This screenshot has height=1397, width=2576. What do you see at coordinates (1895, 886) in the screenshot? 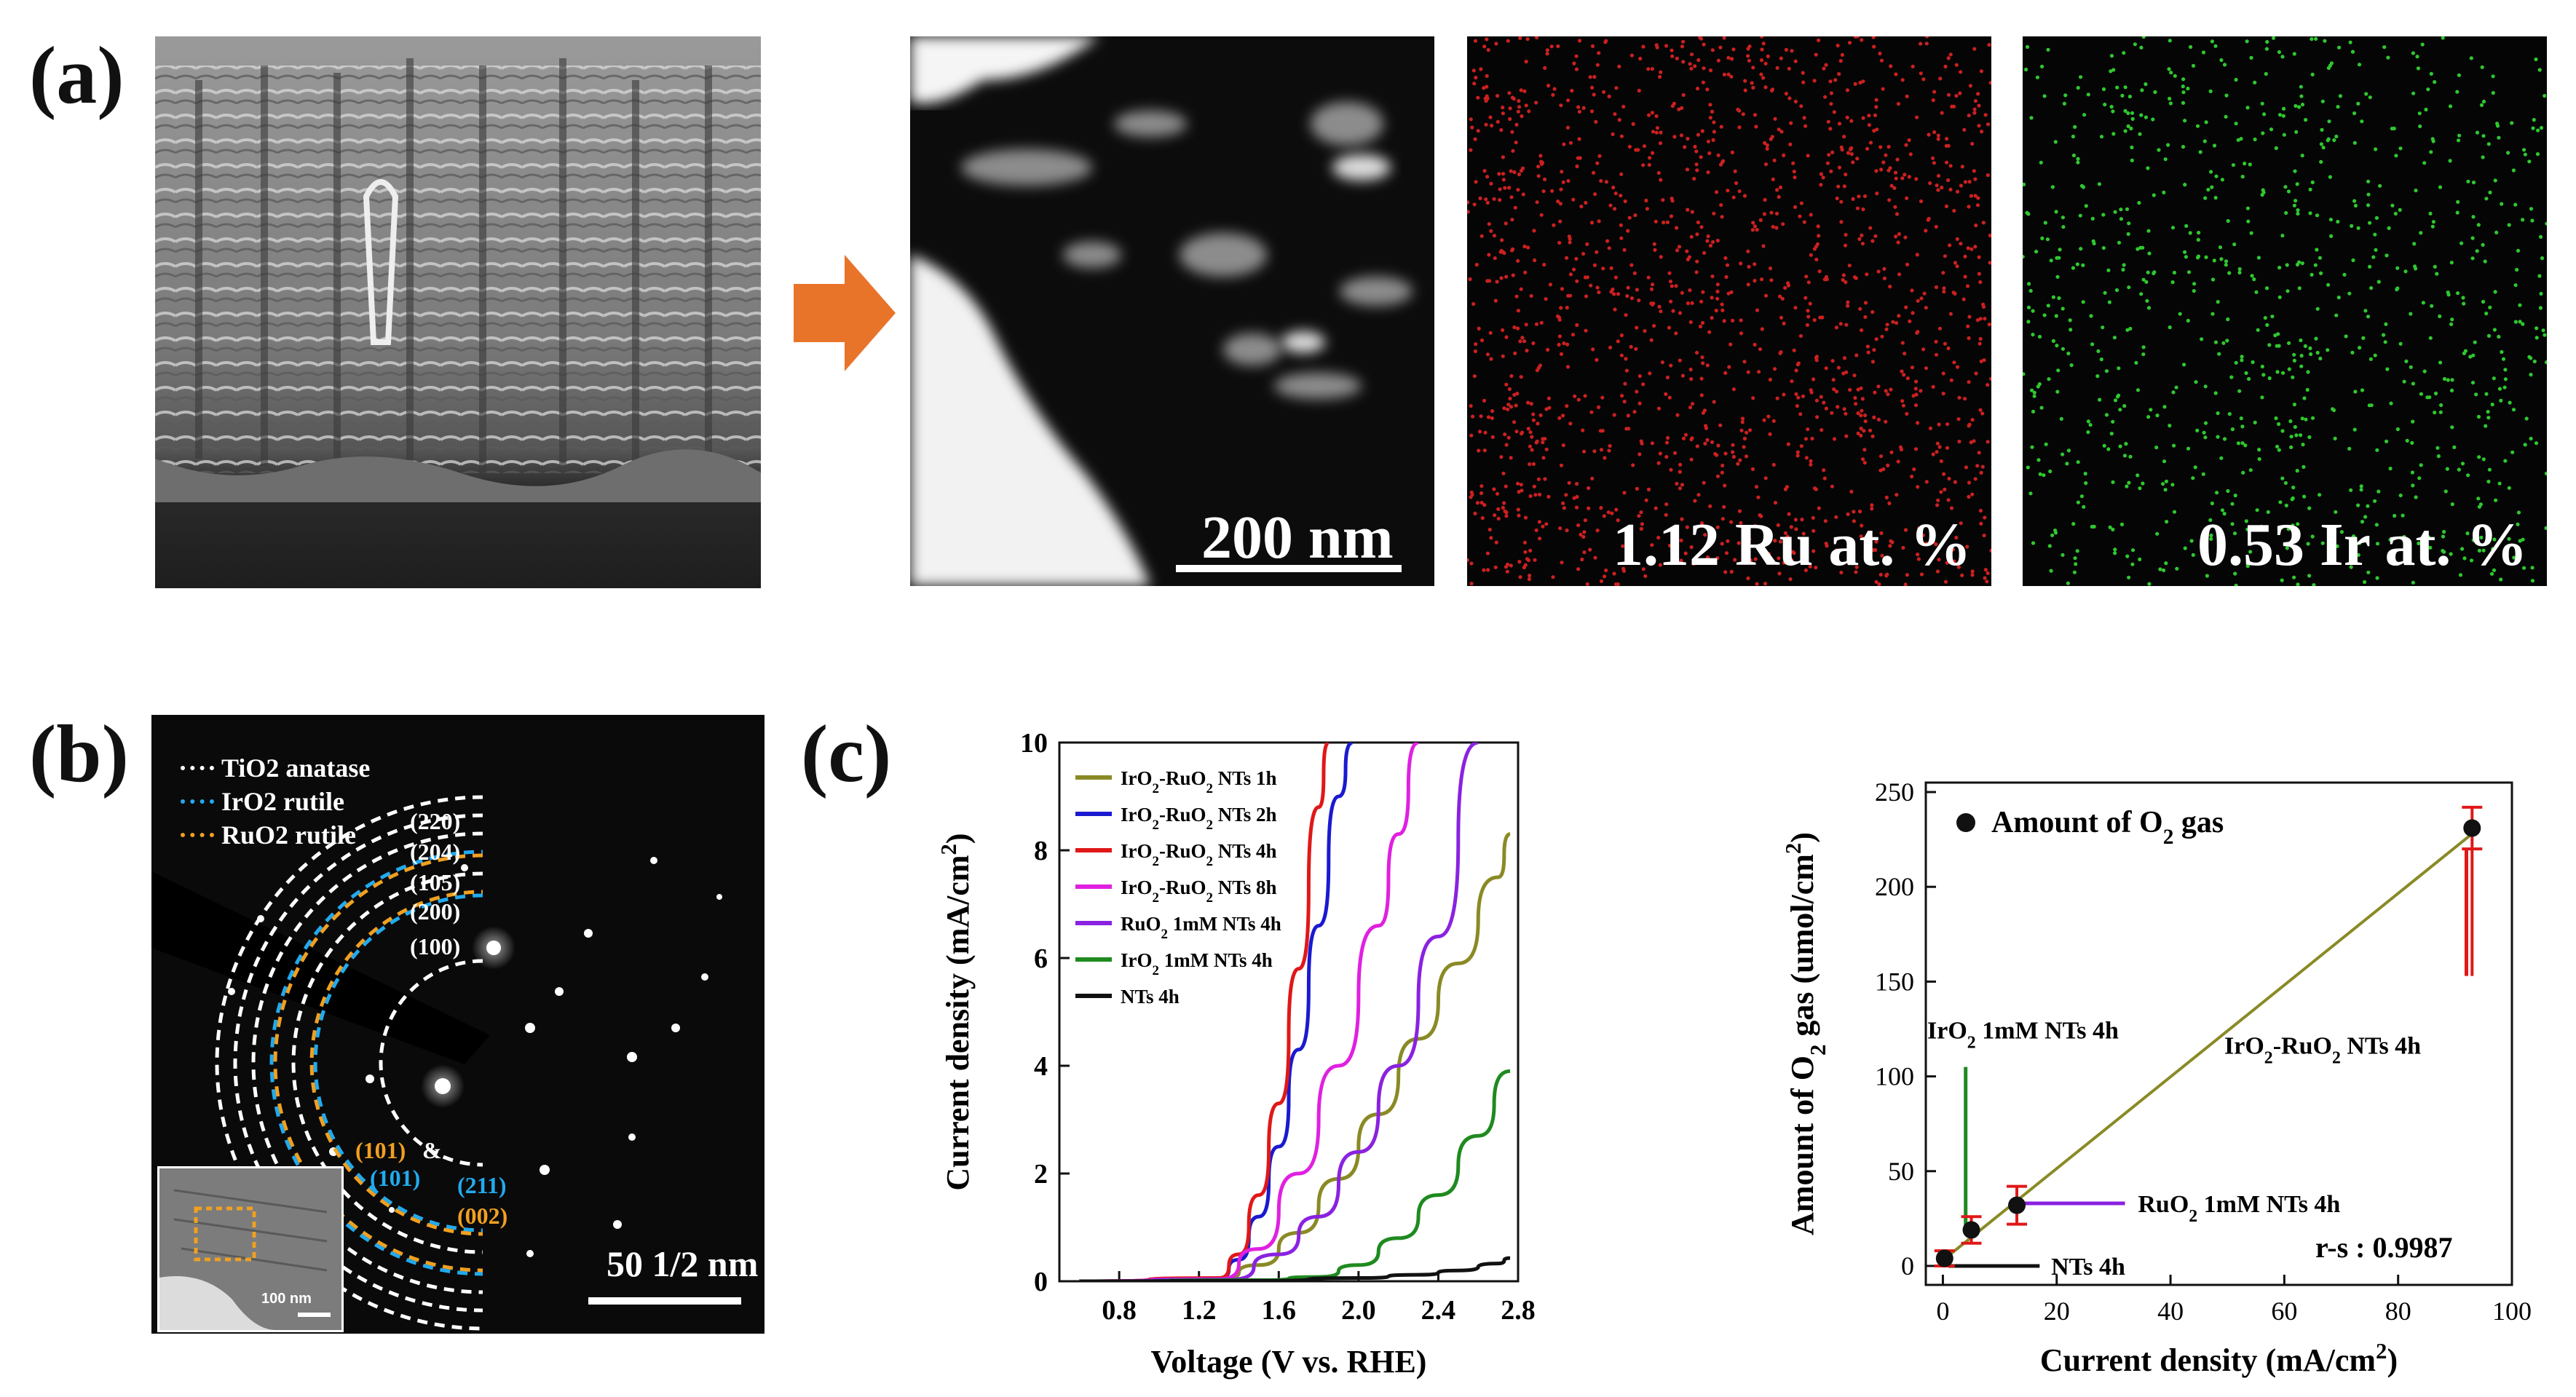
I see `y-tick-label: 200` at bounding box center [1895, 886].